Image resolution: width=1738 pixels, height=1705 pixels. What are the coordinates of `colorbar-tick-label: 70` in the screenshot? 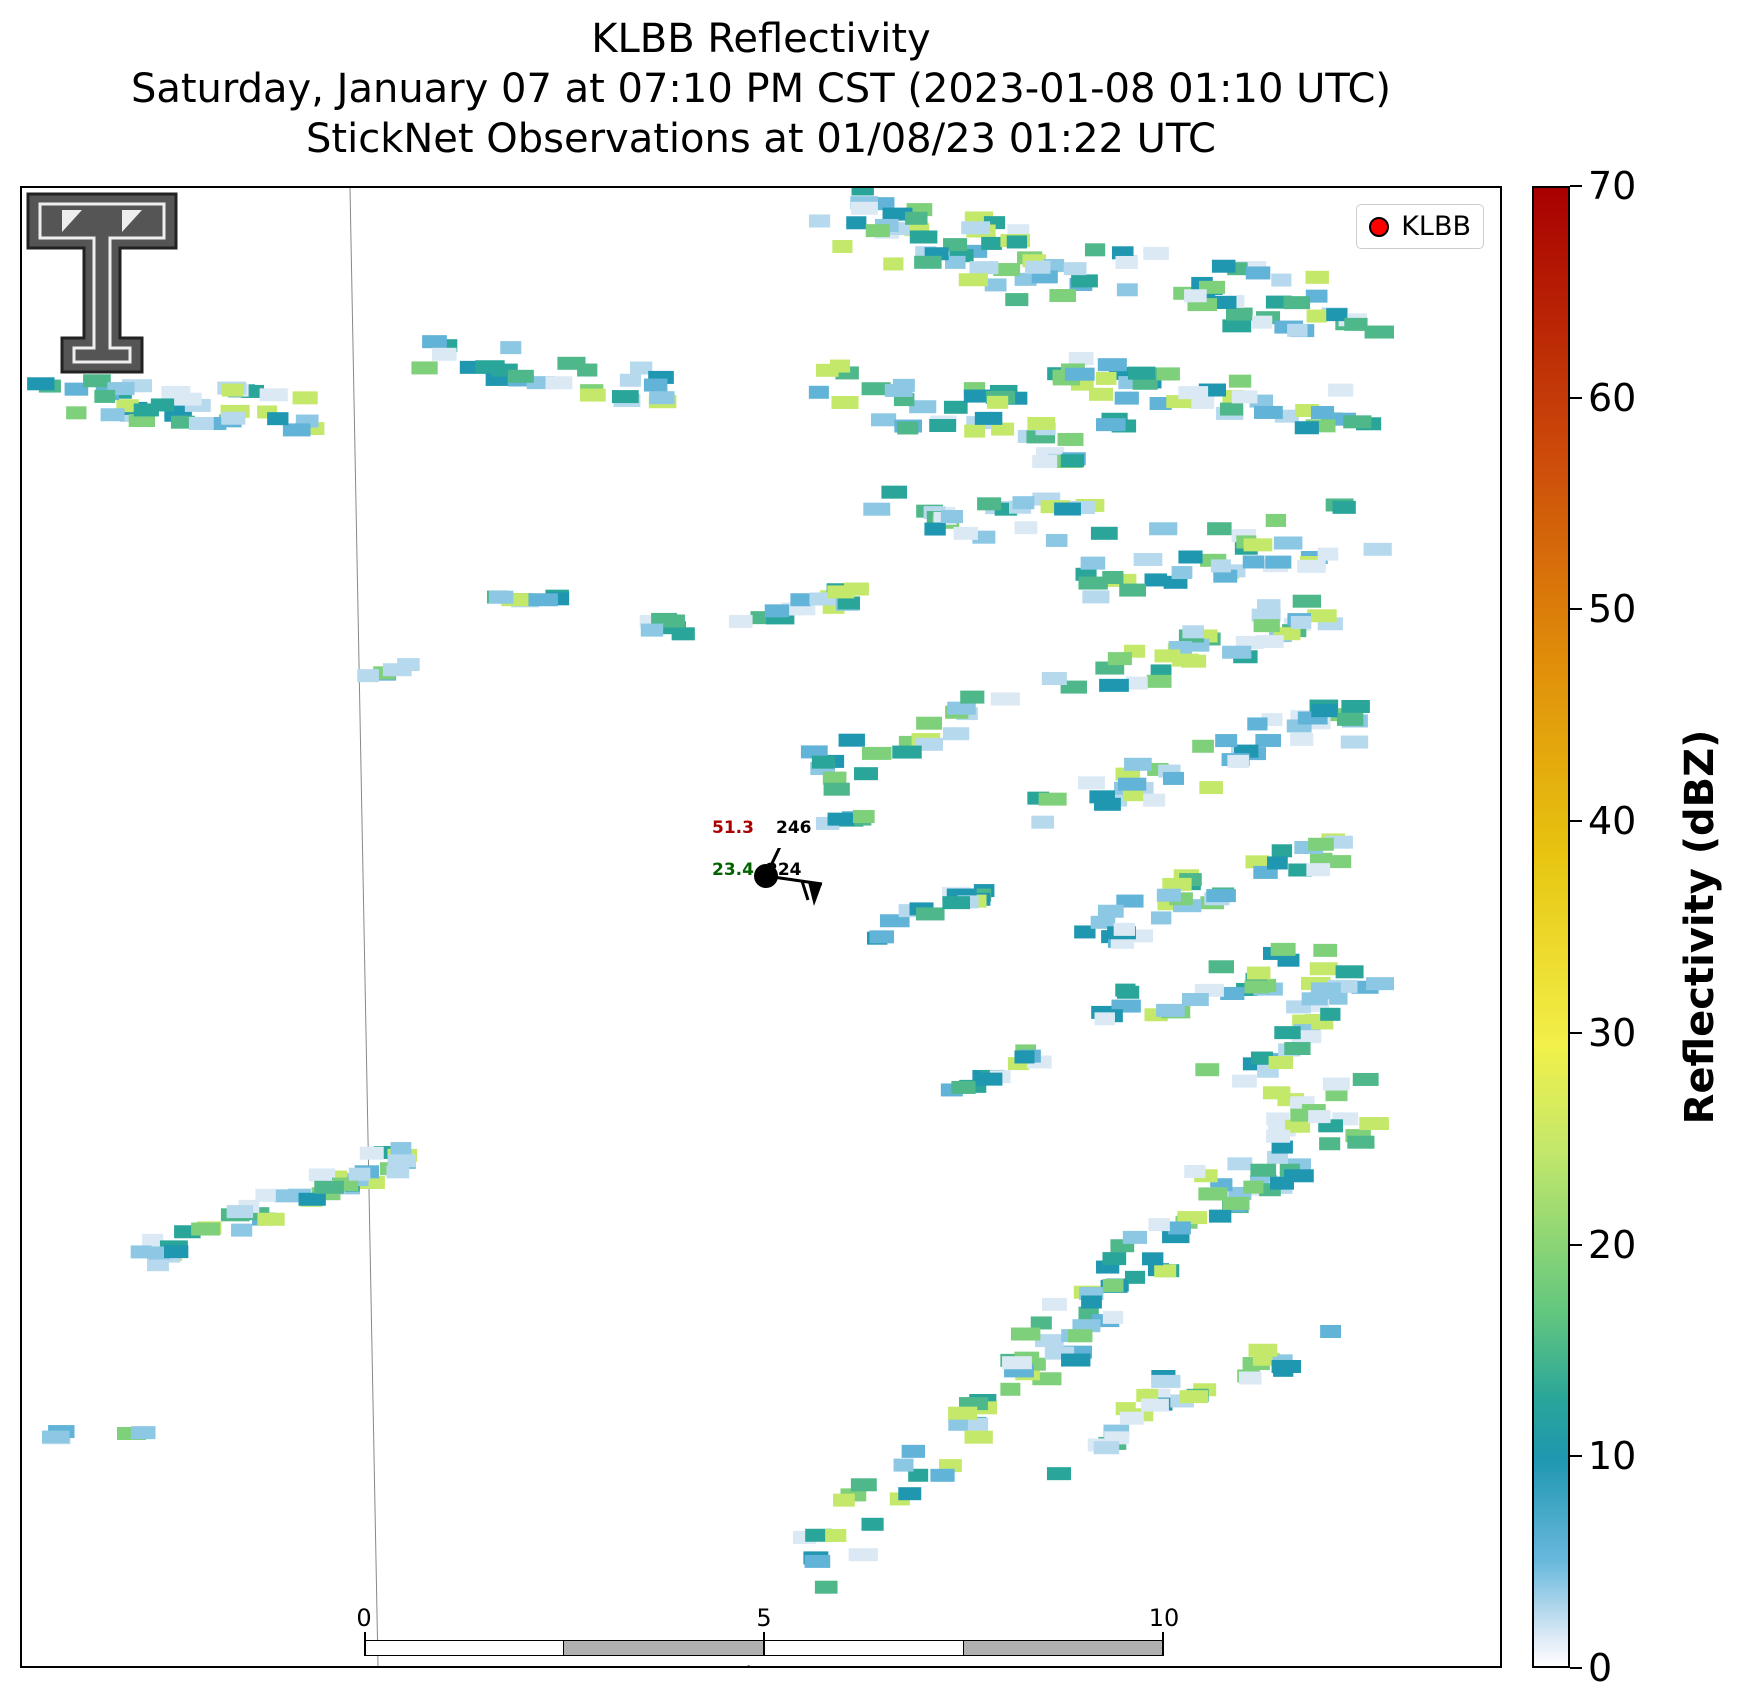 It's located at (1612, 186).